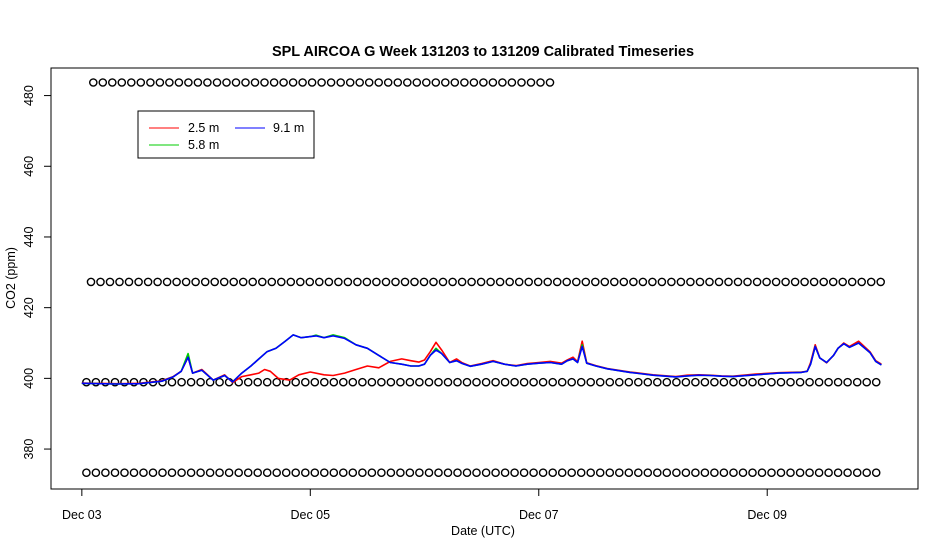 The image size is (936, 540). I want to click on x-tick-label: Dec 09, so click(767, 515).